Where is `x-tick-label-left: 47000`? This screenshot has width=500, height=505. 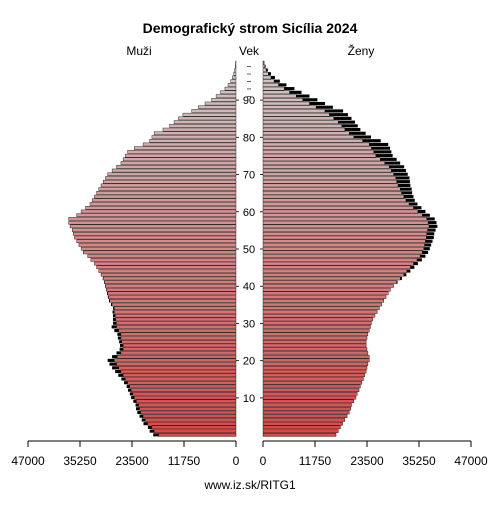
x-tick-label-left: 47000 is located at coordinates (28, 461).